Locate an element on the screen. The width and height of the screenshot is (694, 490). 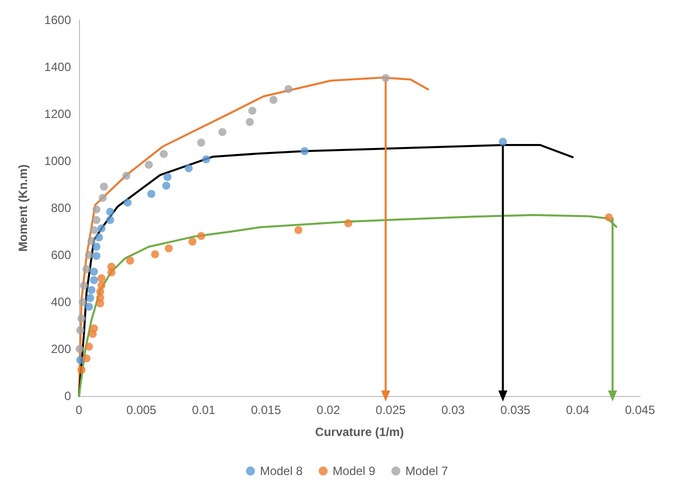
x-tick-label: 0 is located at coordinates (79, 410).